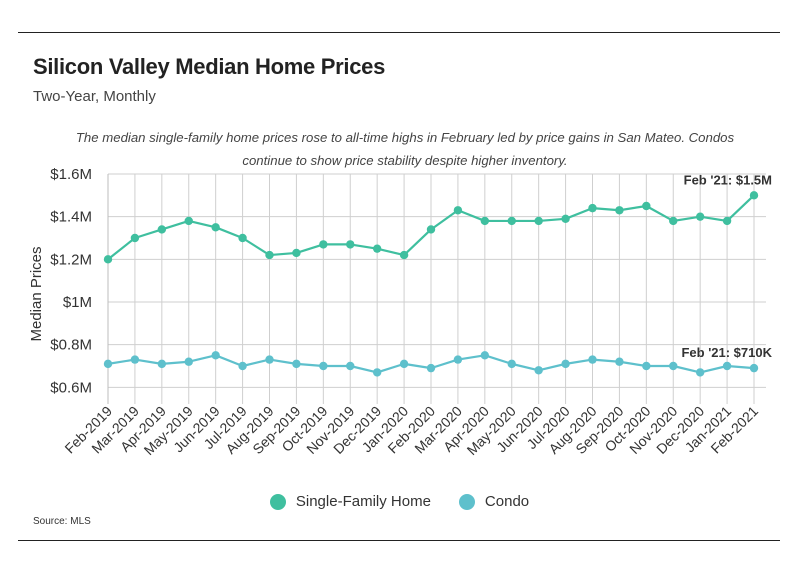 The image size is (799, 575). Describe the element at coordinates (36, 293) in the screenshot. I see `y-axis-title: Median Prices` at that location.